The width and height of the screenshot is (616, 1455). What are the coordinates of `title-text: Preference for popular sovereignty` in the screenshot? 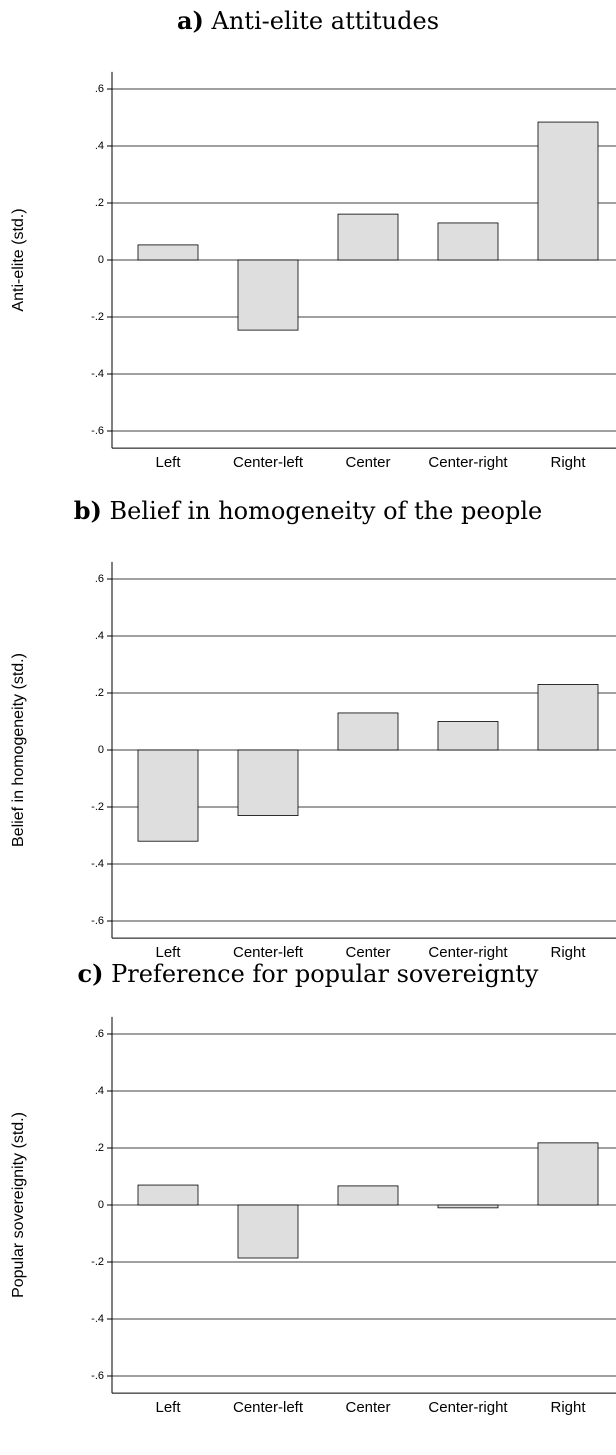 It's located at (325, 974).